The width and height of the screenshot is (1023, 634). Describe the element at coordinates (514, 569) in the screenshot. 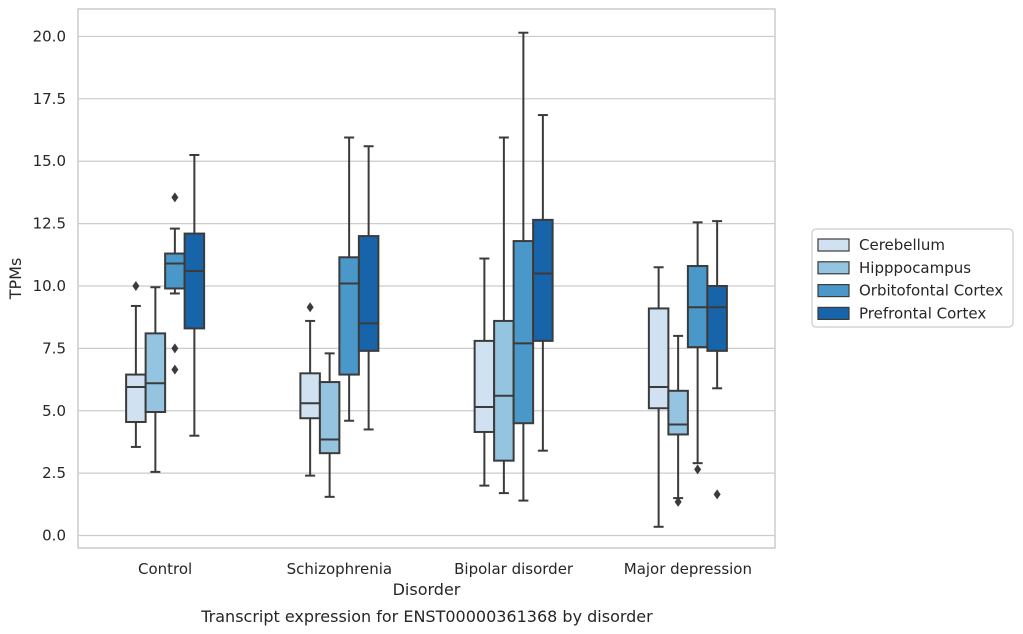

I see `x-tick-label: Bipolar disorder` at that location.